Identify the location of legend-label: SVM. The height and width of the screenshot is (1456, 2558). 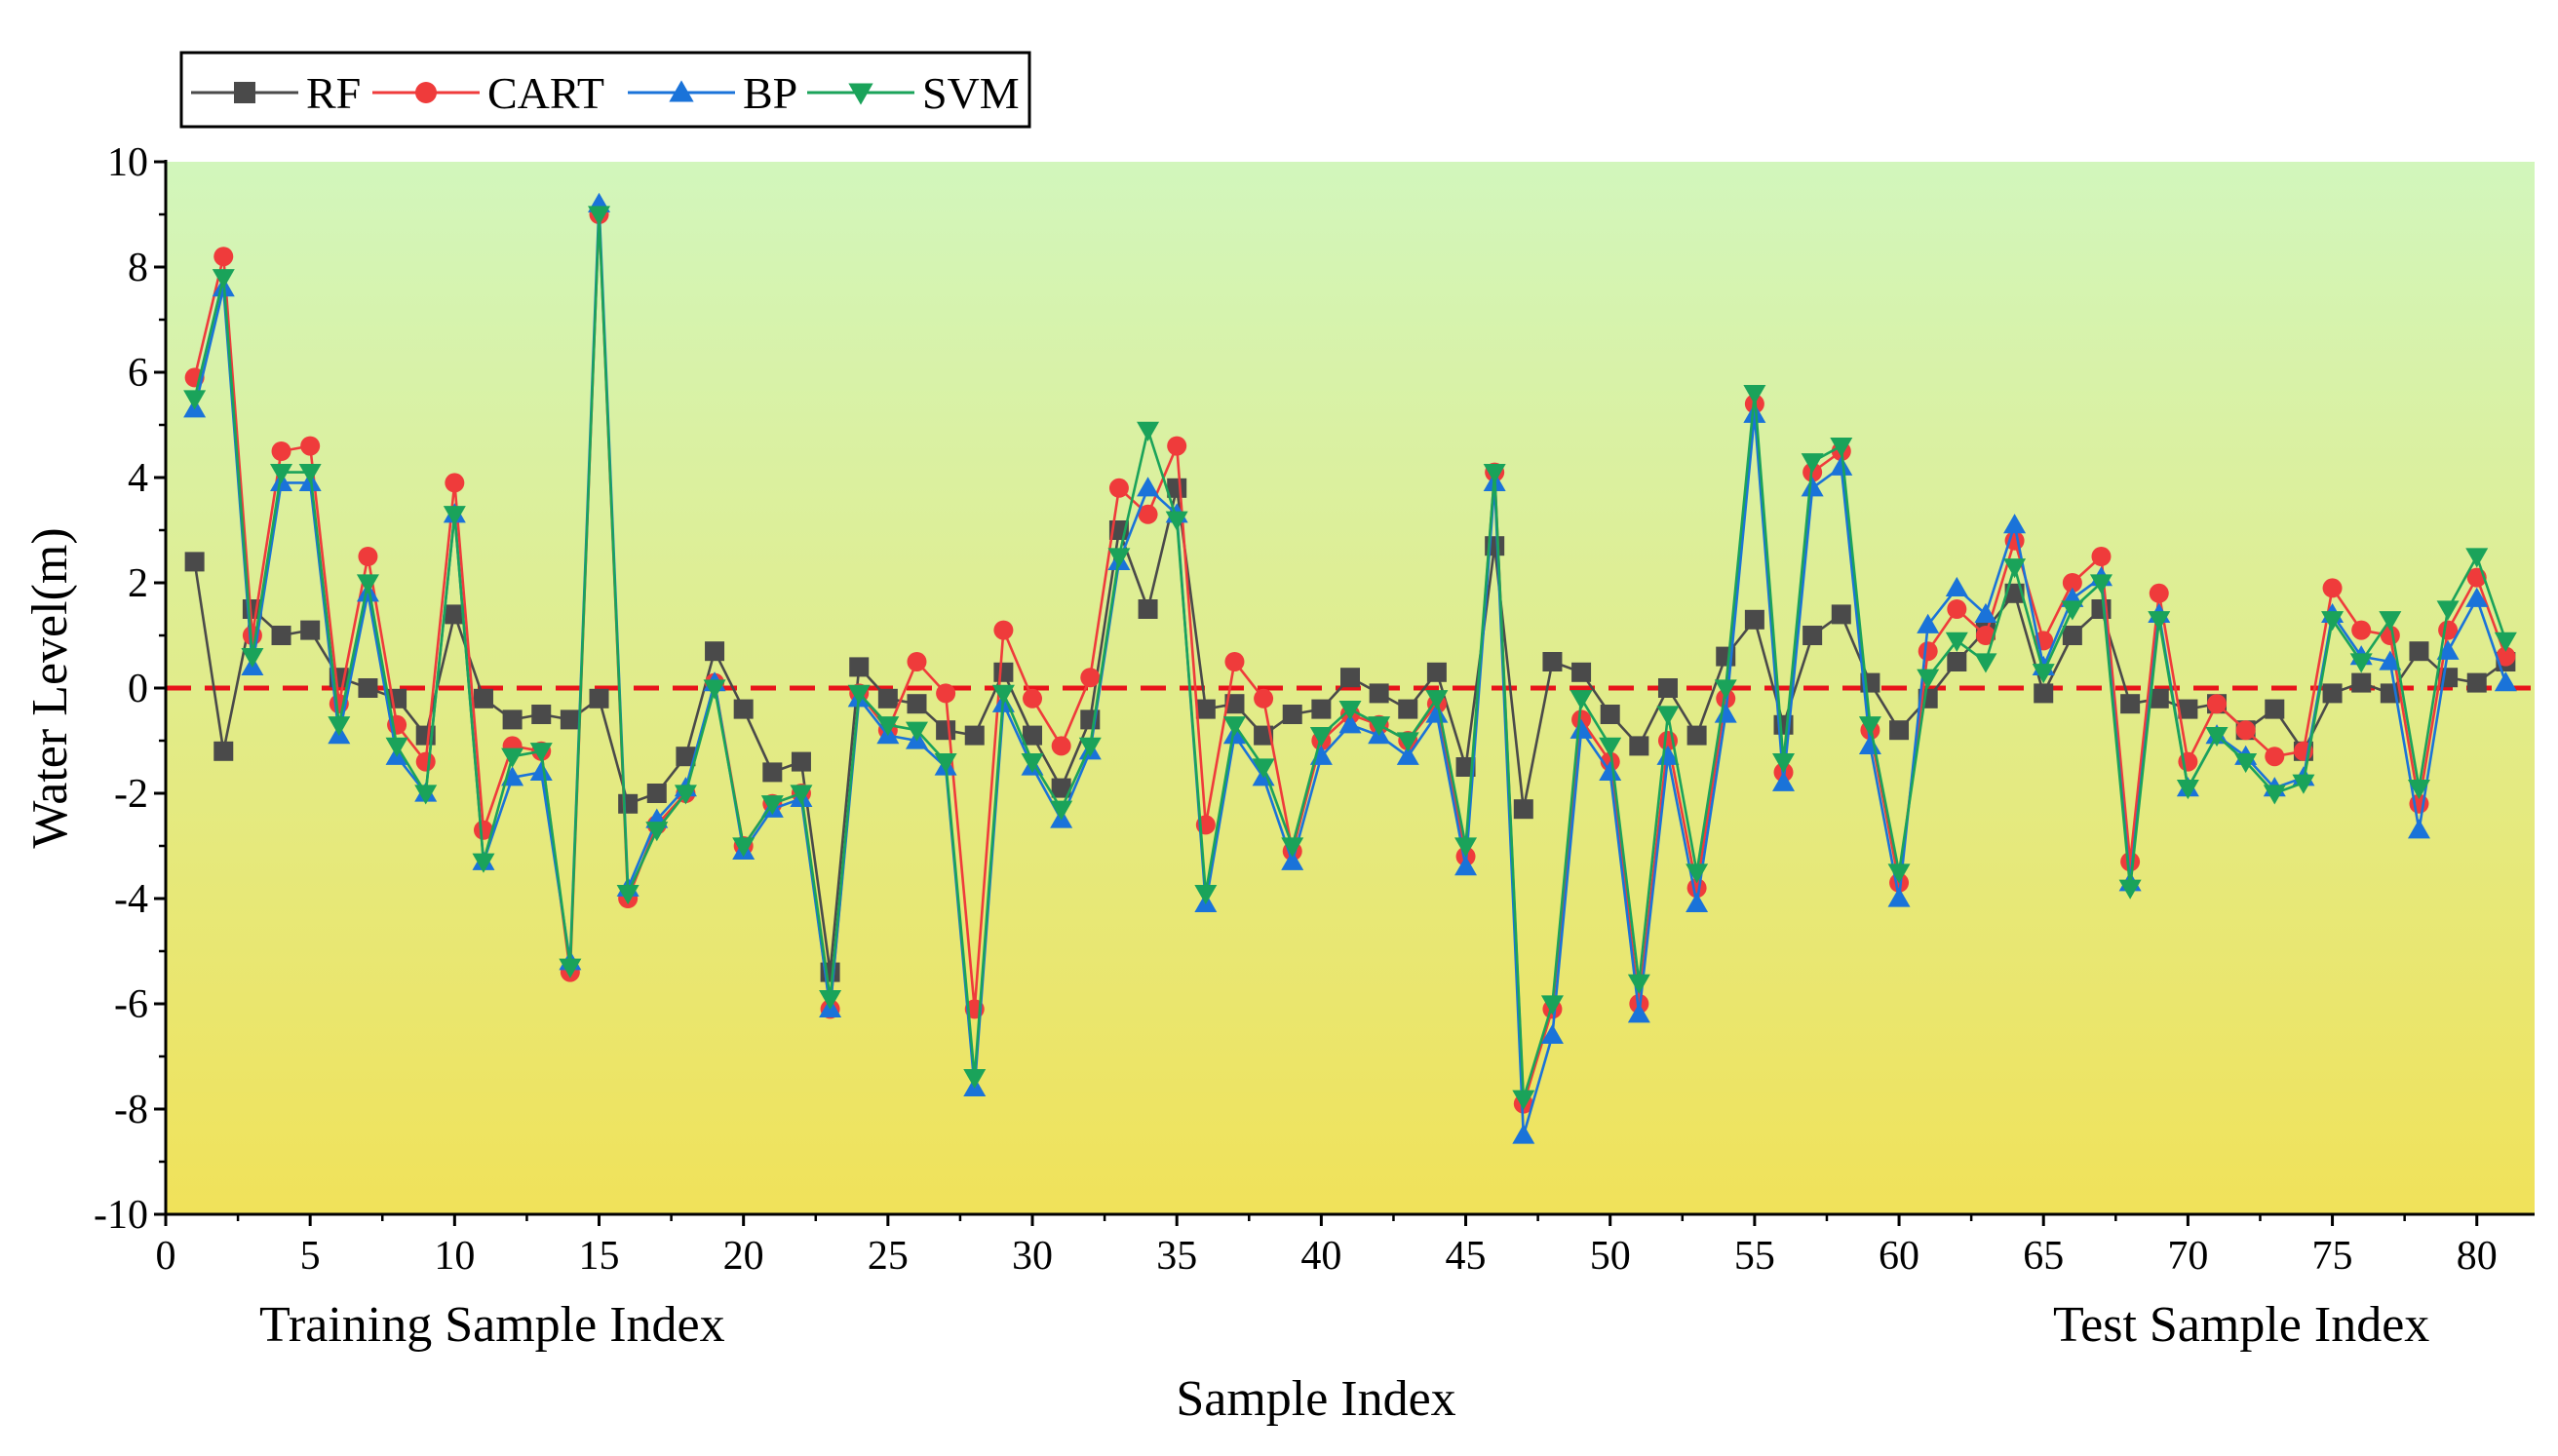
(971, 93).